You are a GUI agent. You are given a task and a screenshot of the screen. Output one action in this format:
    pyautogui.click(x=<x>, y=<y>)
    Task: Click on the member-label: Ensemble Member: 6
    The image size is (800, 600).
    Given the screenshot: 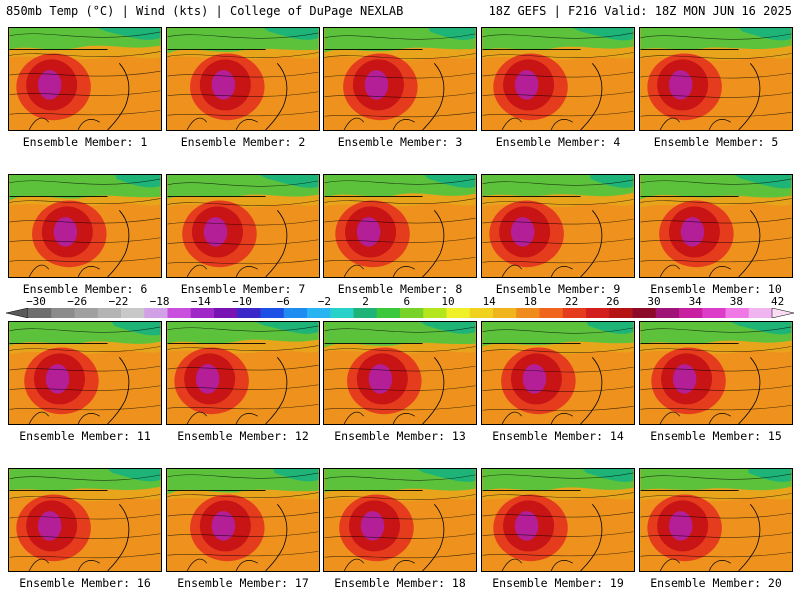 What is the action you would take?
    pyautogui.click(x=85, y=289)
    